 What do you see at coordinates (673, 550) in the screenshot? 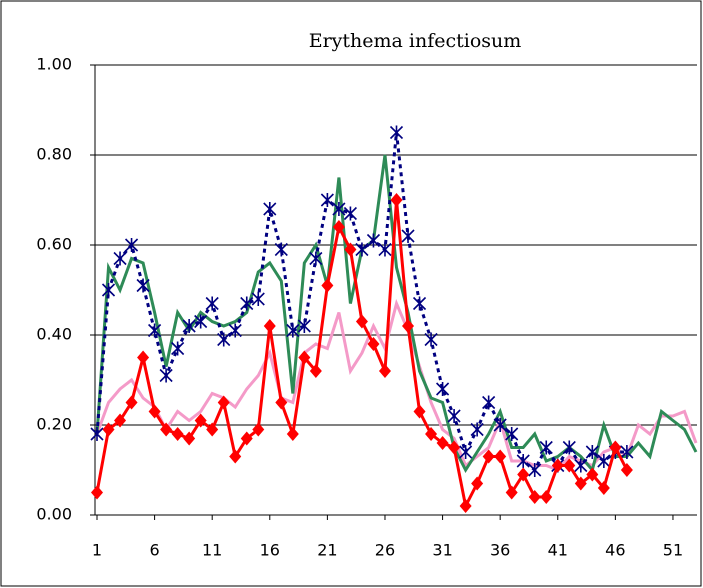
I see `x-tick-label: 51` at bounding box center [673, 550].